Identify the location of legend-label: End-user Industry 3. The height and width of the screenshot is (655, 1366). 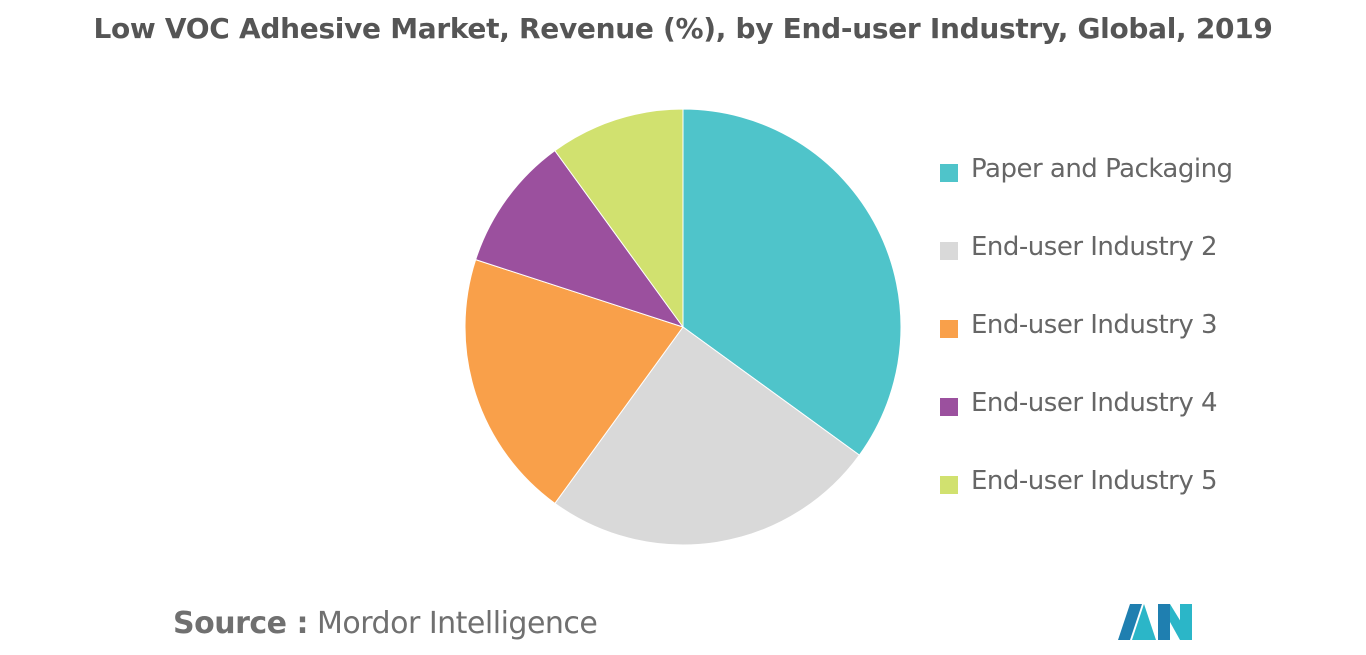
(1094, 325).